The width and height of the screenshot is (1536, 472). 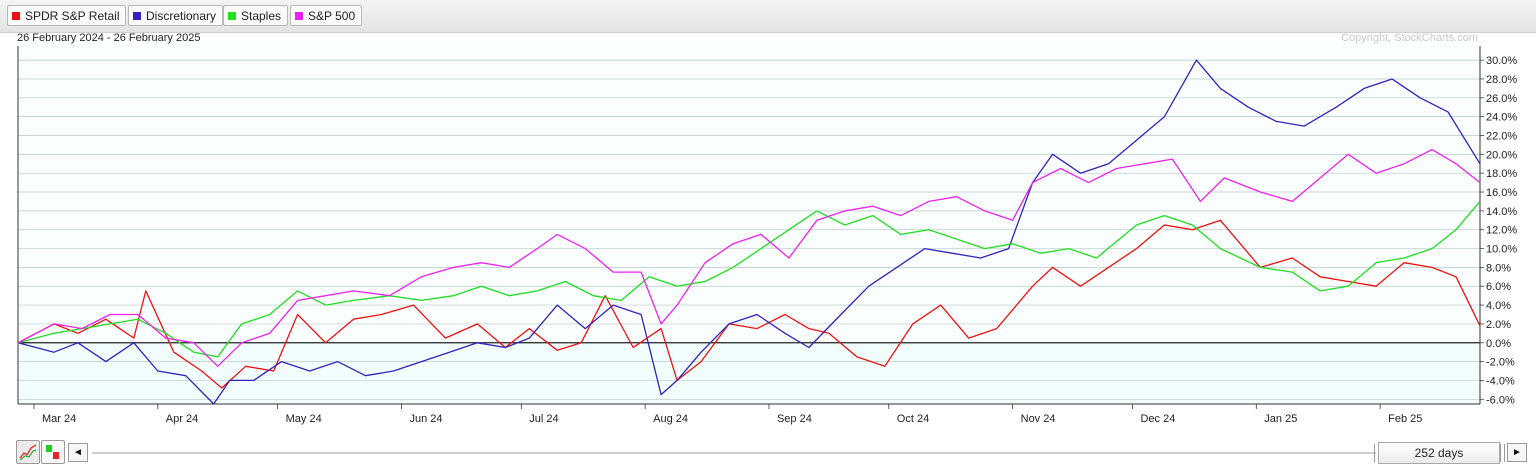 I want to click on date-range-slider-track, so click(x=734, y=453).